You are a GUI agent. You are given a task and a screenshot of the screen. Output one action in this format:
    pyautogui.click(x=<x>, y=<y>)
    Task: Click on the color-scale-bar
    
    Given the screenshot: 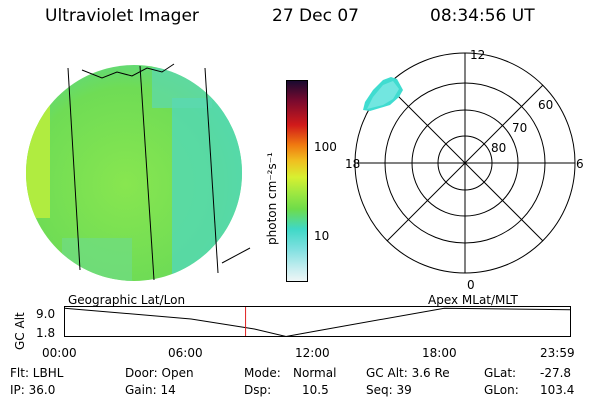 What is the action you would take?
    pyautogui.click(x=297, y=181)
    